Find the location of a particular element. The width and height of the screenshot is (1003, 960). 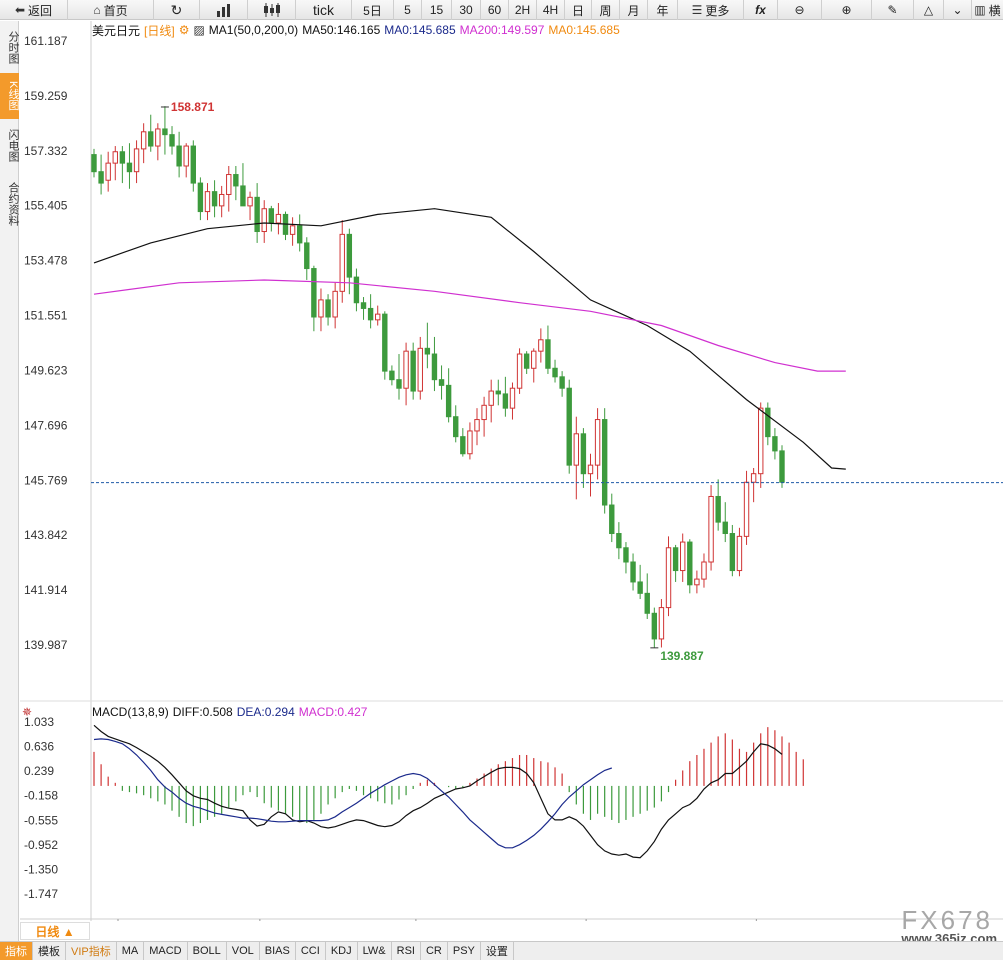

tab-time-sharing: 分时图 is located at coordinates (13, 47).